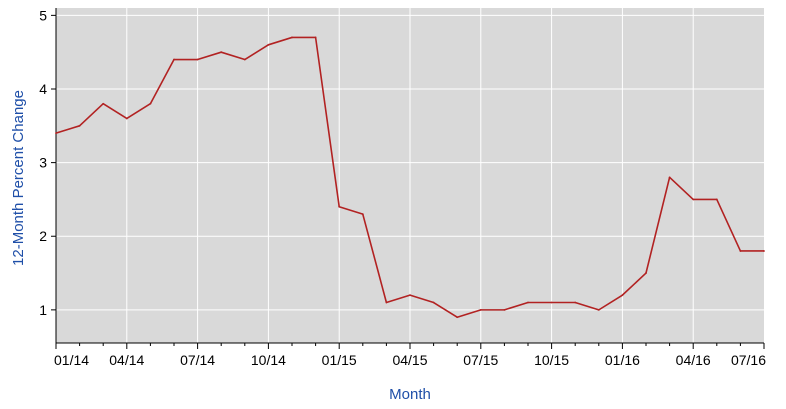 Image resolution: width=786 pixels, height=409 pixels. What do you see at coordinates (18, 178) in the screenshot?
I see `y-axis-title: 12-Month Percent Change` at bounding box center [18, 178].